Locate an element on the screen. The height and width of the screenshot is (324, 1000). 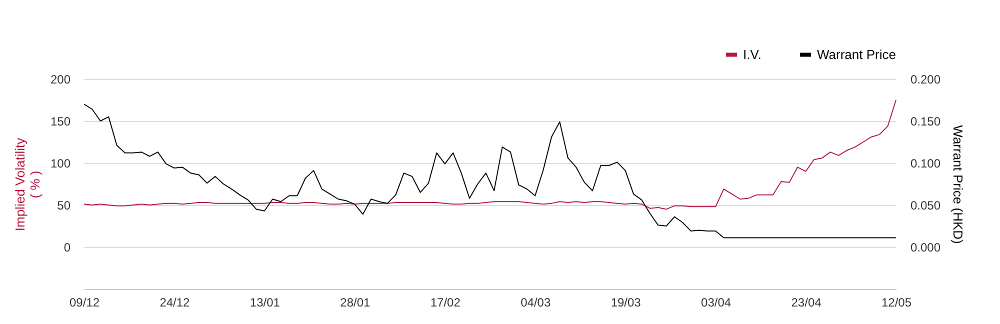
y2-tick-label: 0.000 is located at coordinates (925, 247).